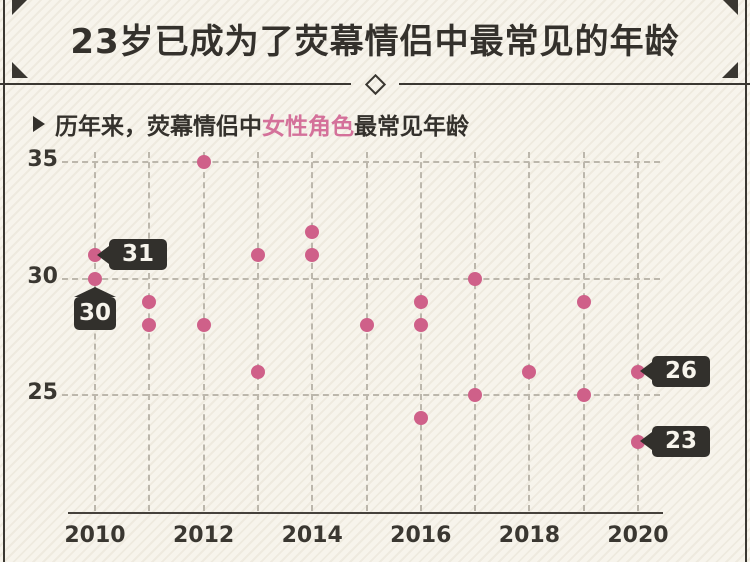  I want to click on data-label-tag: 30, so click(95, 308).